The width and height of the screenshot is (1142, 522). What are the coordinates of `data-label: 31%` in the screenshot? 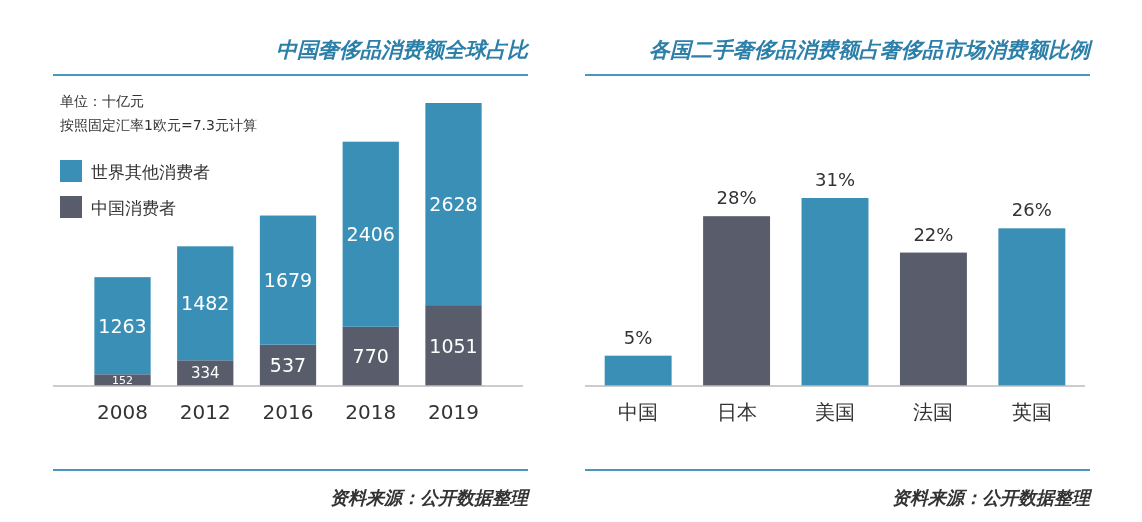 It's located at (835, 179).